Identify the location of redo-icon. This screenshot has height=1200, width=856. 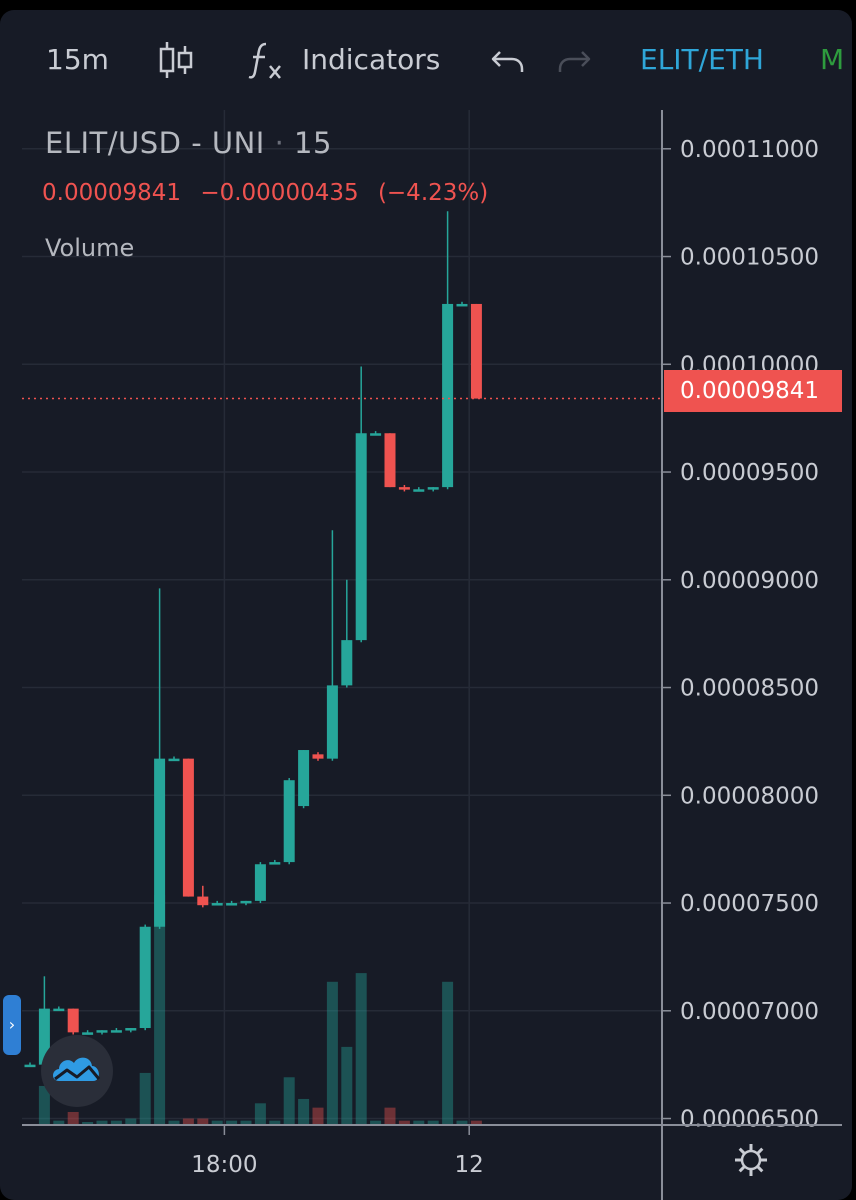
(574, 60).